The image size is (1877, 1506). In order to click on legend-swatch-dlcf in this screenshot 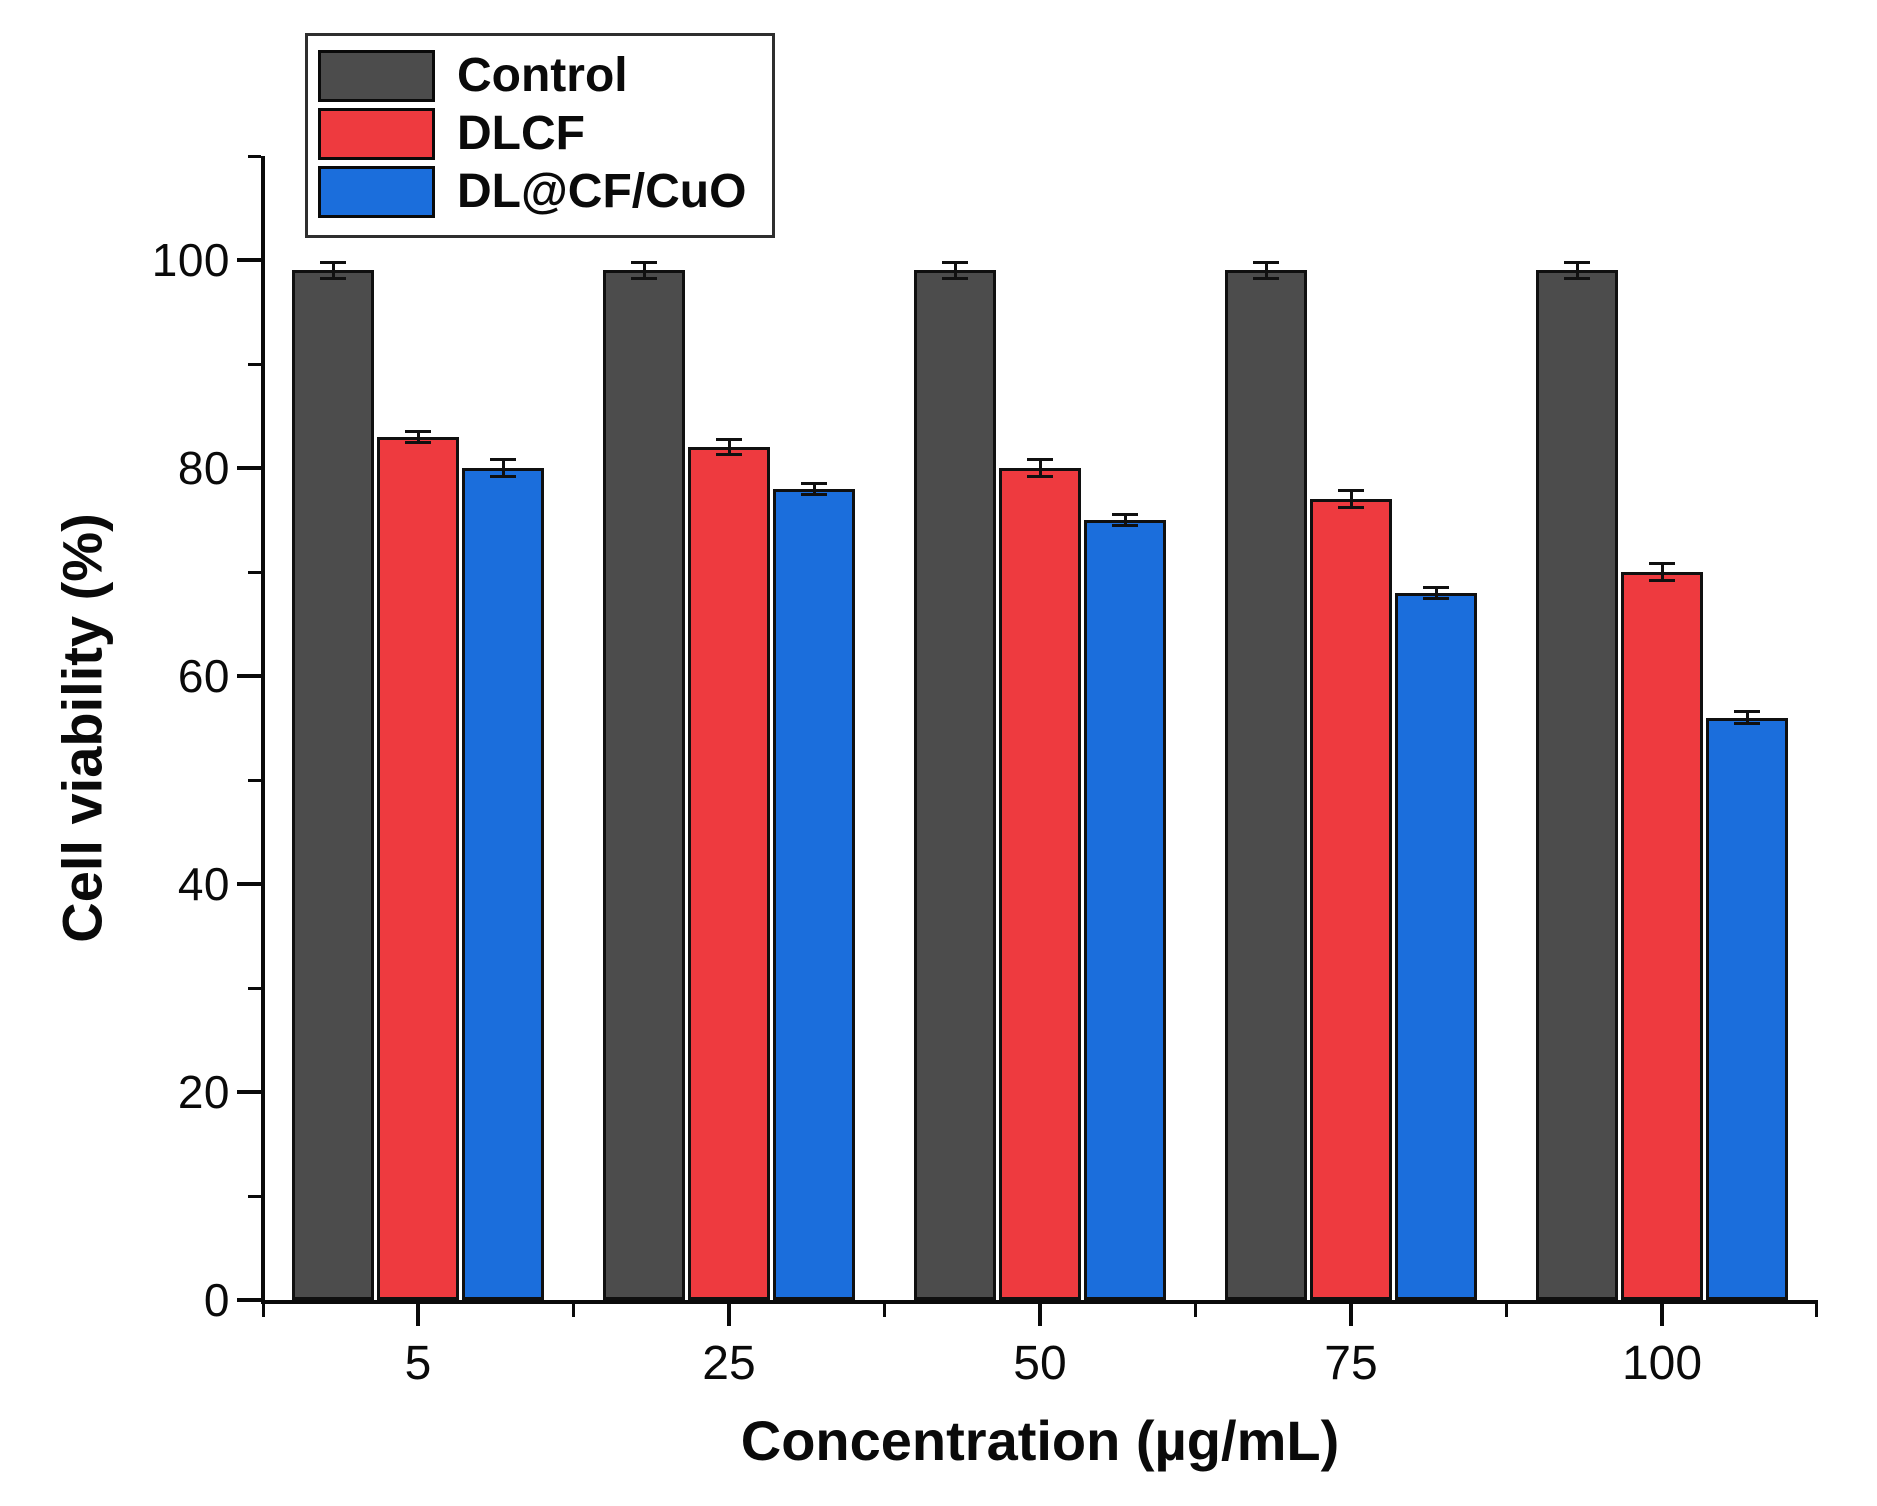, I will do `click(376, 134)`.